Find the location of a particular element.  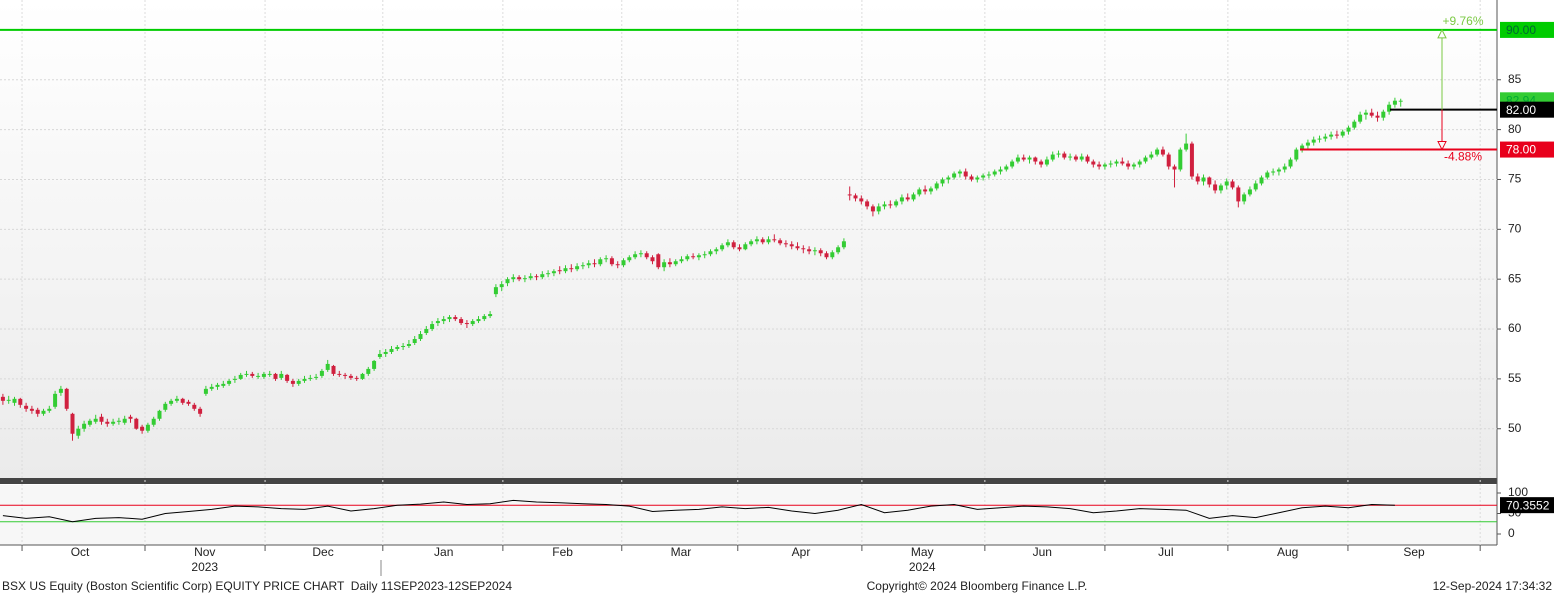

y-tick-label: 85 is located at coordinates (1515, 79).